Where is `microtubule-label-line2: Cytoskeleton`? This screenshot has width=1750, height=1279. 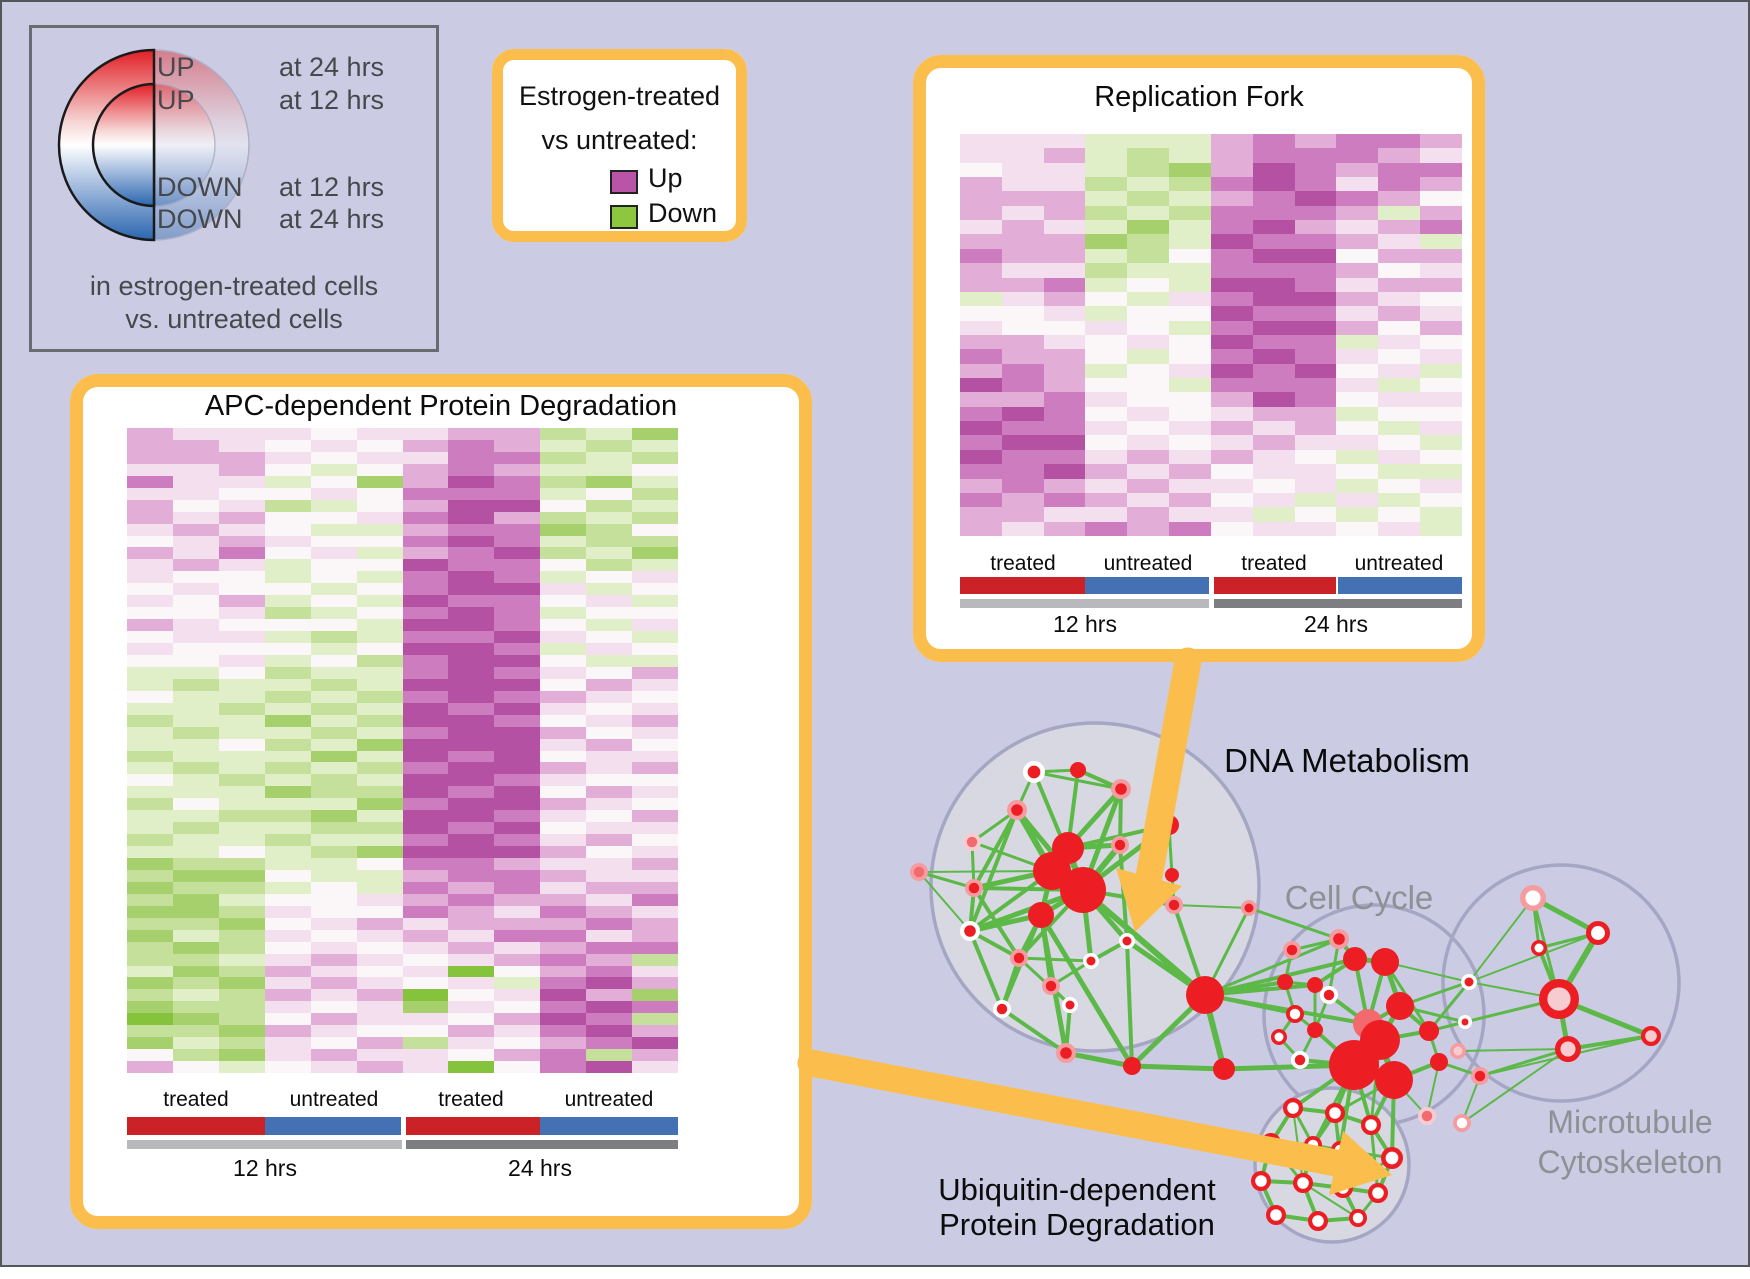
microtubule-label-line2: Cytoskeleton is located at coordinates (1630, 1162).